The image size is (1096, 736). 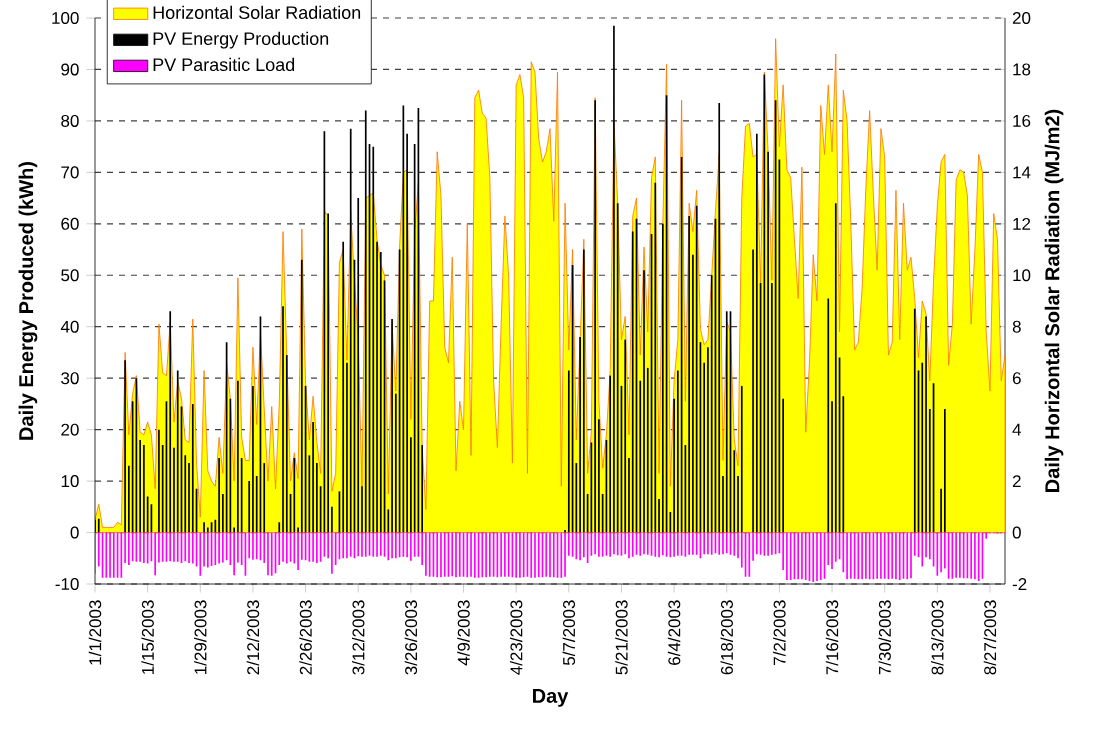 What do you see at coordinates (147, 637) in the screenshot?
I see `x-tick-label: 1/15/2003` at bounding box center [147, 637].